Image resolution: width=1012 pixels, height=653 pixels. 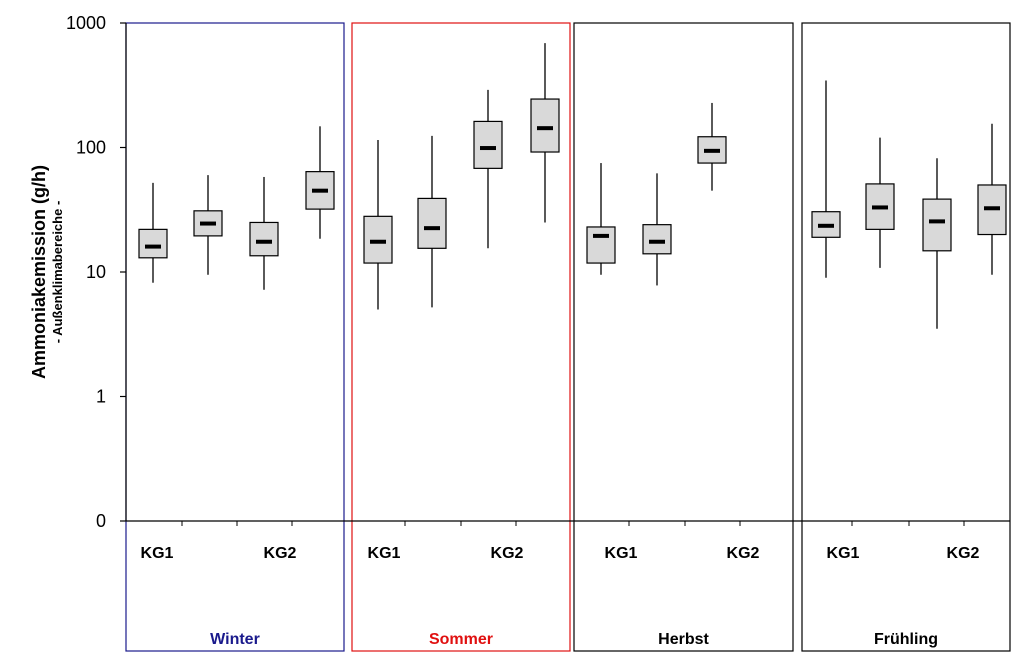 I want to click on y-tick-label: 100, so click(x=91, y=148).